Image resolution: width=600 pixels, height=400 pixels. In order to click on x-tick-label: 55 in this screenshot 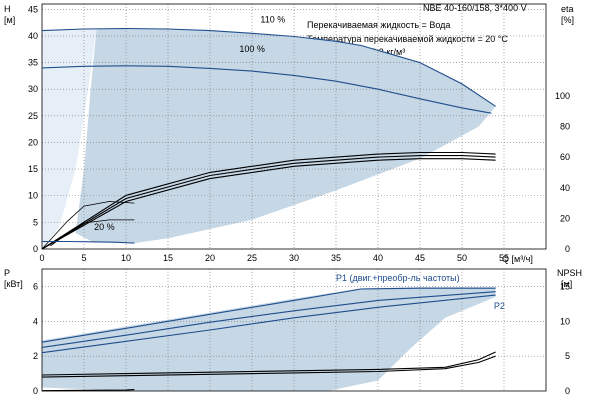, I will do `click(504, 258)`.